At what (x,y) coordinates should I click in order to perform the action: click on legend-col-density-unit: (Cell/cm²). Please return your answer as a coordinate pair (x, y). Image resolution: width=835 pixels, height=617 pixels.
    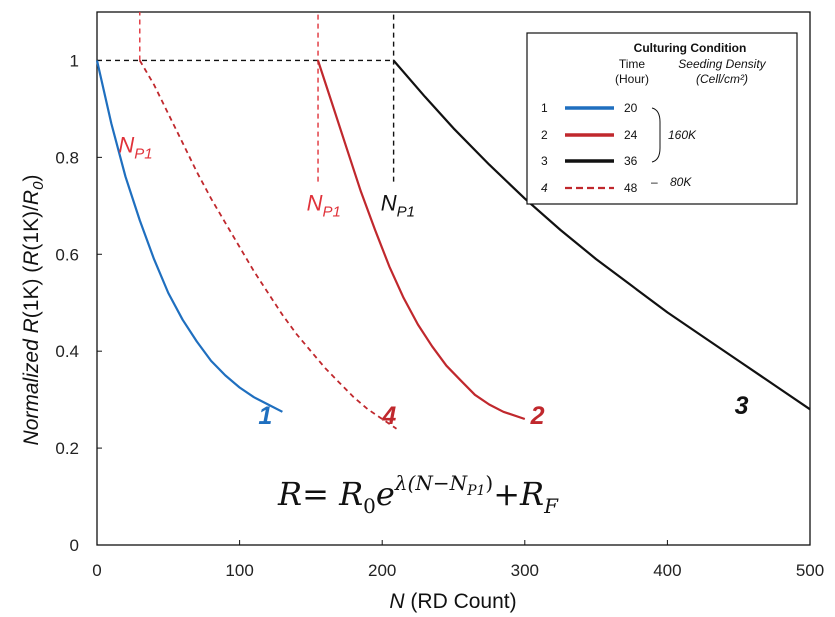
    Looking at the image, I should click on (722, 79).